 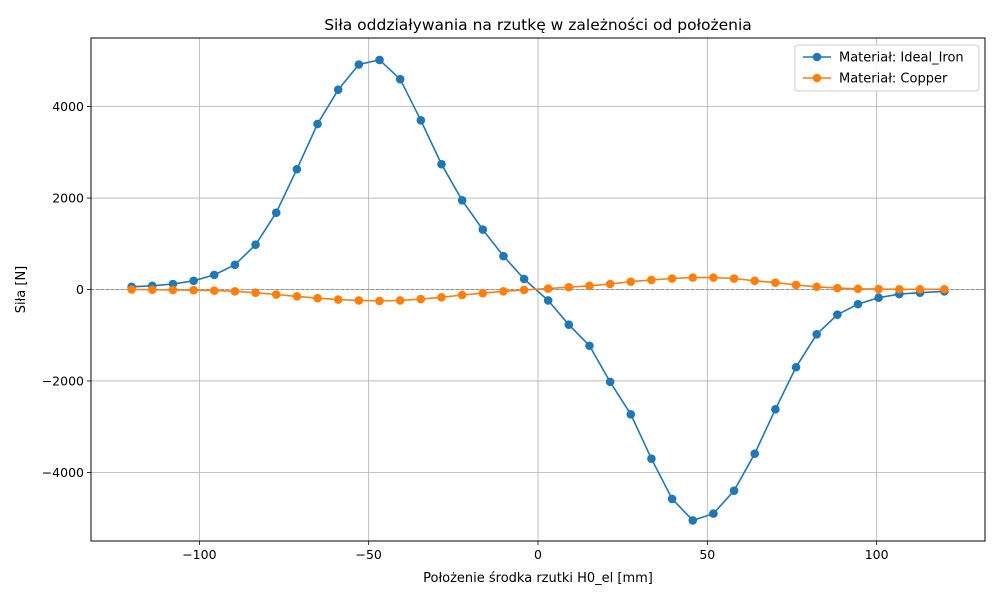 I want to click on series-line, so click(x=538, y=289).